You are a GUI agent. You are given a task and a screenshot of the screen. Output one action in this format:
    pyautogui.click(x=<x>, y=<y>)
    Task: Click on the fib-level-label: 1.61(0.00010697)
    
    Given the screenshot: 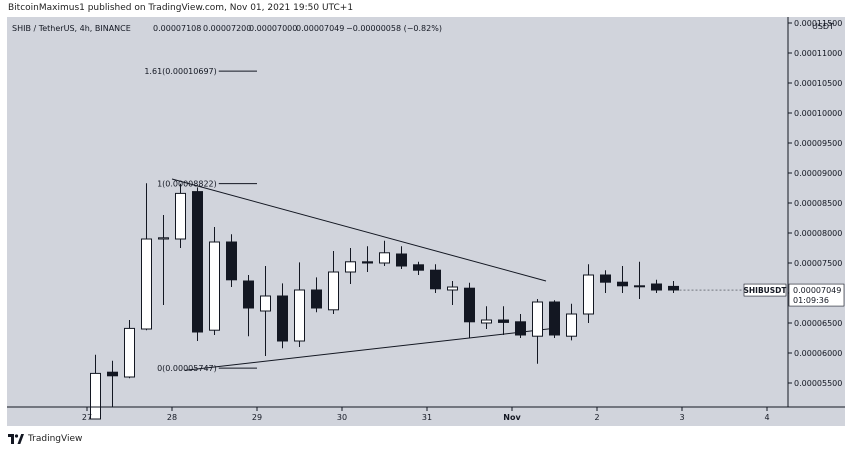 What is the action you would take?
    pyautogui.click(x=180, y=71)
    